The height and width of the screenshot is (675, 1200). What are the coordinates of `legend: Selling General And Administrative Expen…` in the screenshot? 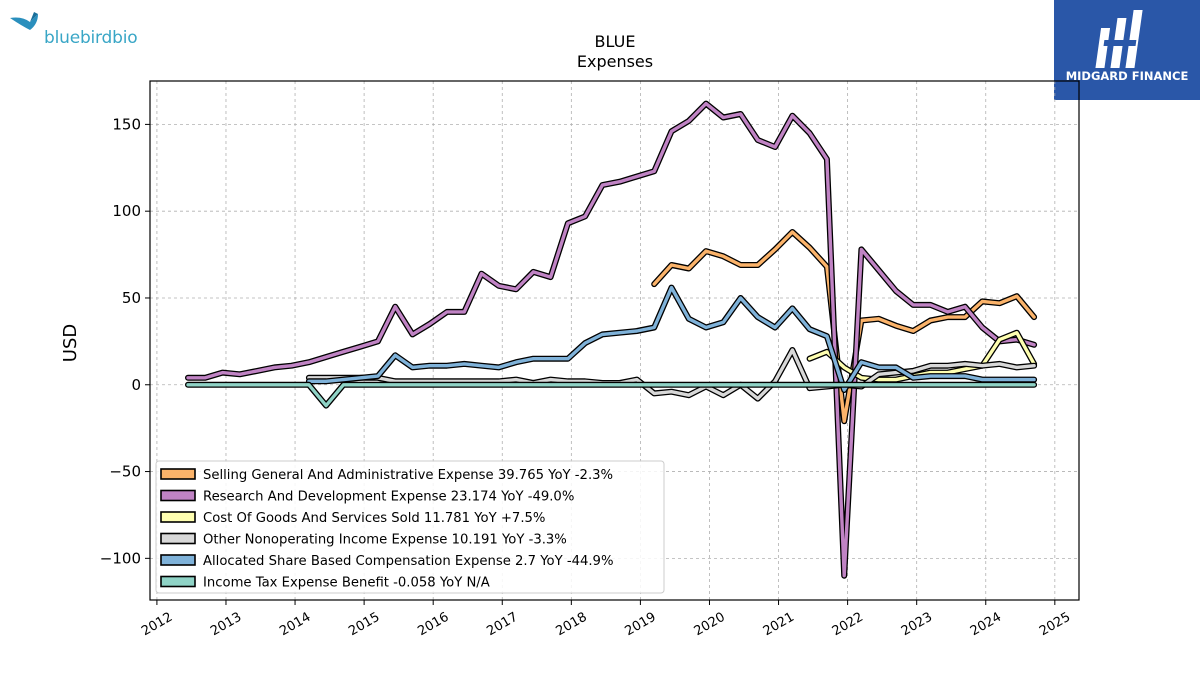 It's located at (410, 527).